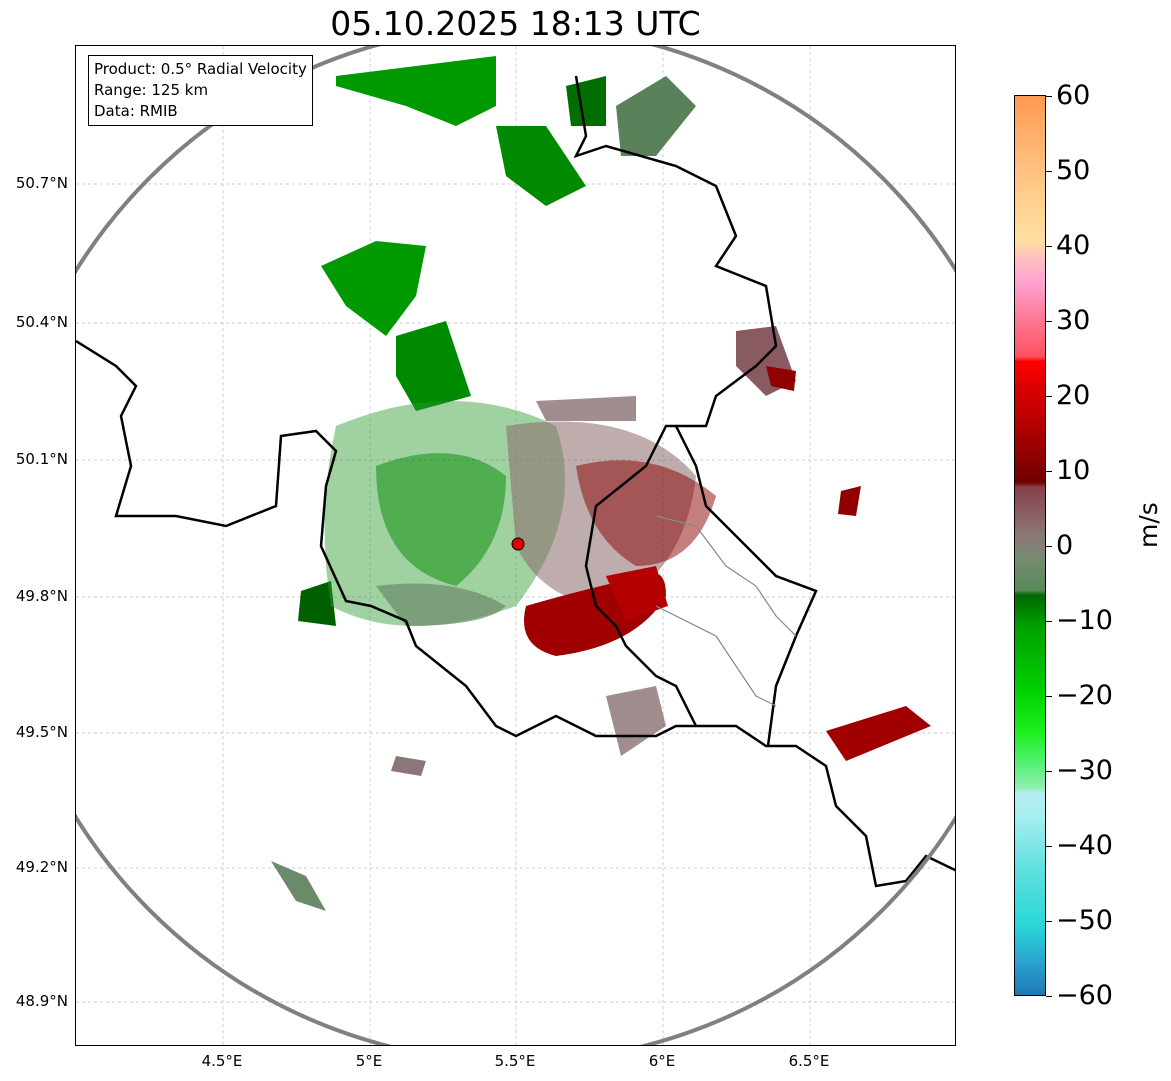 The height and width of the screenshot is (1081, 1171). What do you see at coordinates (41, 183) in the screenshot?
I see `lat-tick-label: 50.7°N` at bounding box center [41, 183].